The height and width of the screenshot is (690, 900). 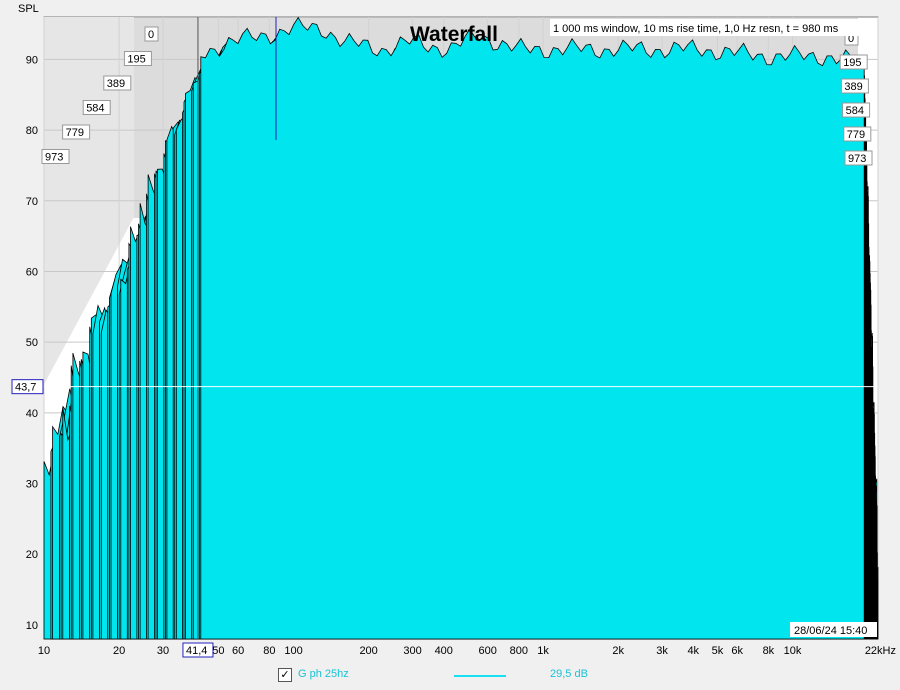 What do you see at coordinates (163, 651) in the screenshot?
I see `x-tick-label: 30` at bounding box center [163, 651].